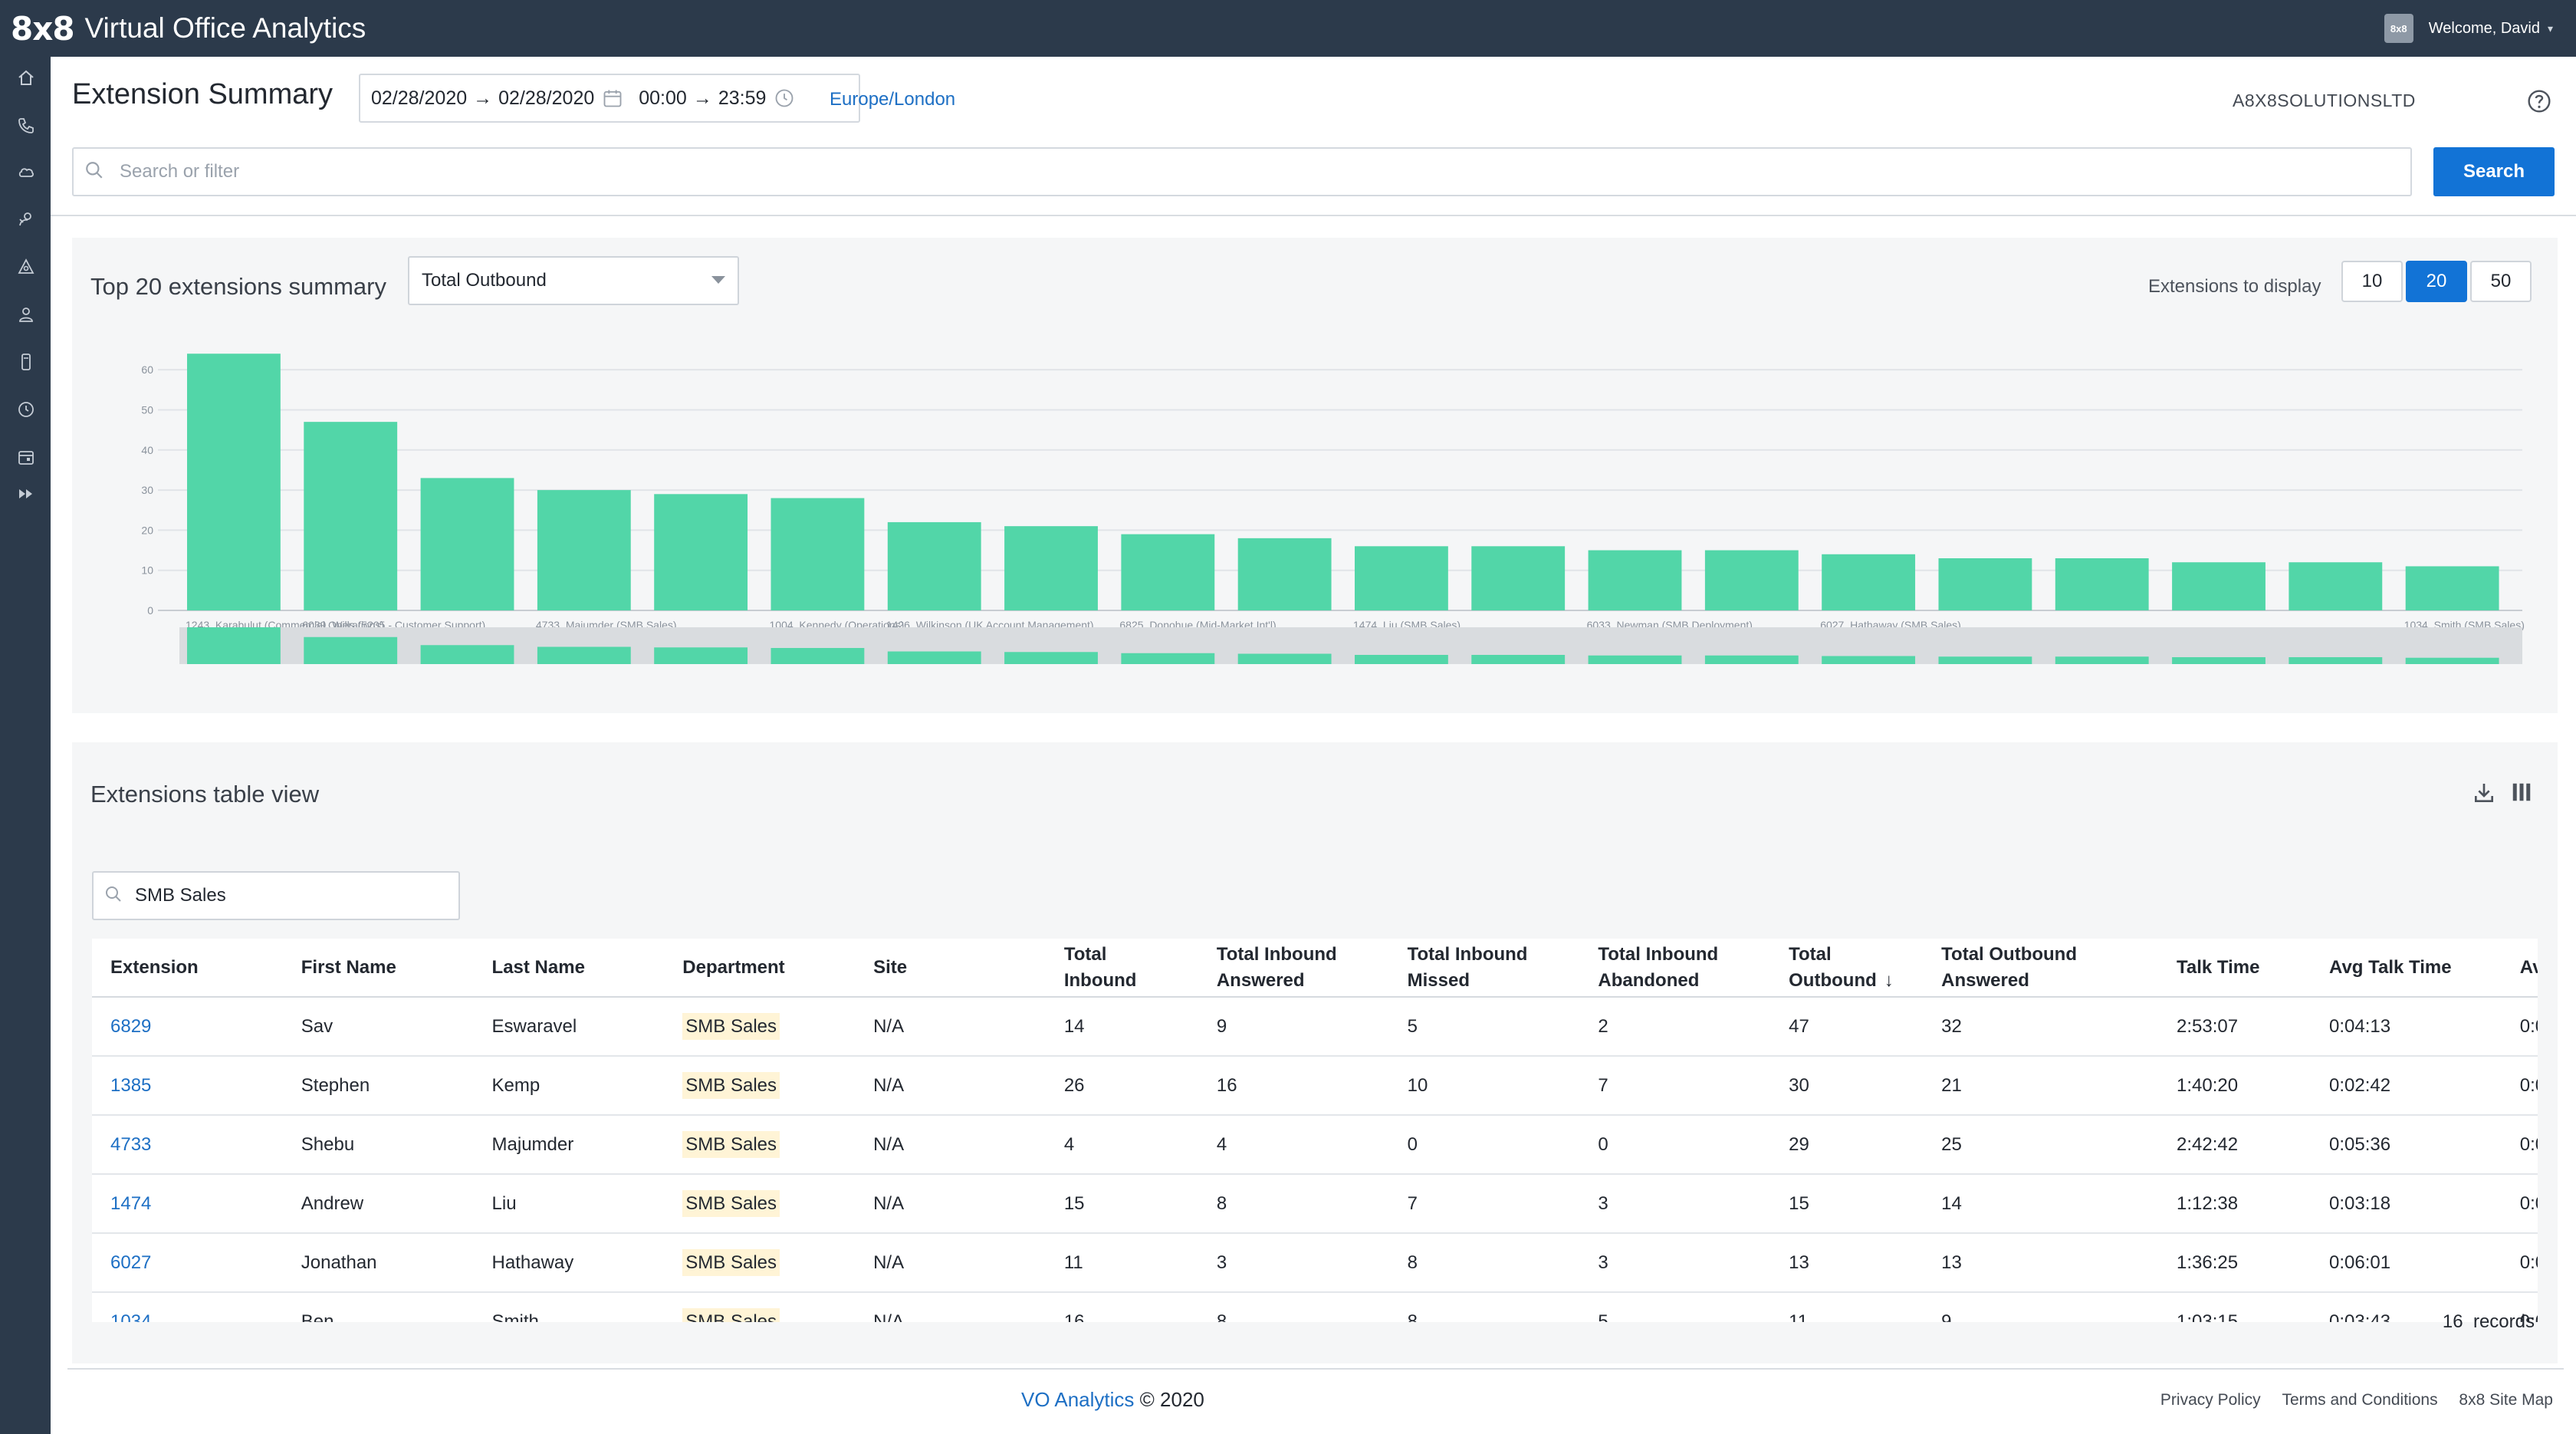 Image resolution: width=2576 pixels, height=1434 pixels. What do you see at coordinates (2407, 968) in the screenshot?
I see `column-header: Avg Talk Time` at bounding box center [2407, 968].